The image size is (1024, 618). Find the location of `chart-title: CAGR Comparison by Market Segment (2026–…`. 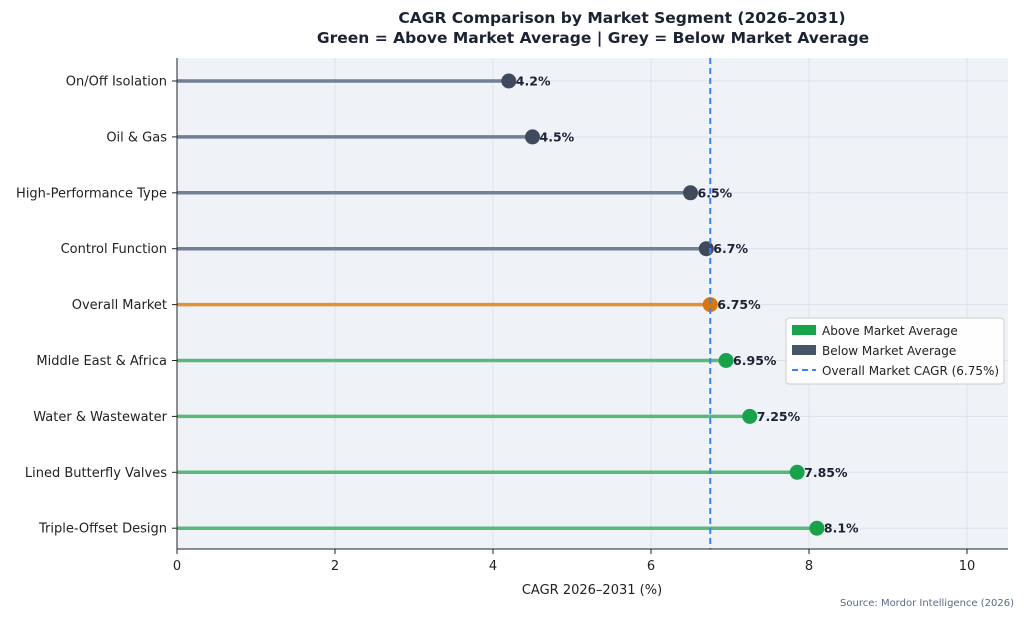

chart-title: CAGR Comparison by Market Segment (2026–… is located at coordinates (621, 18).